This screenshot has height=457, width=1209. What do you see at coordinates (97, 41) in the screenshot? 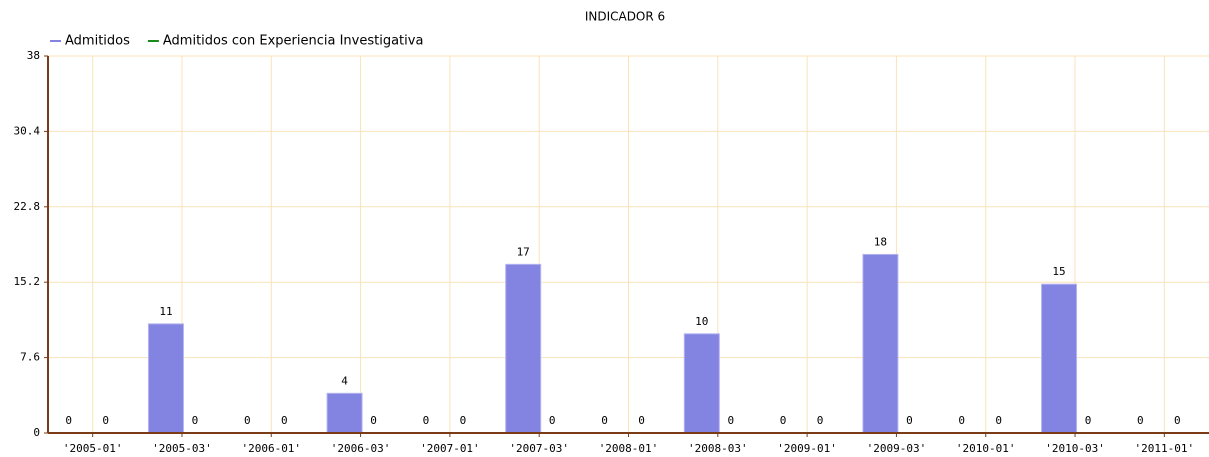
I see `legend-label: Admitidos` at bounding box center [97, 41].